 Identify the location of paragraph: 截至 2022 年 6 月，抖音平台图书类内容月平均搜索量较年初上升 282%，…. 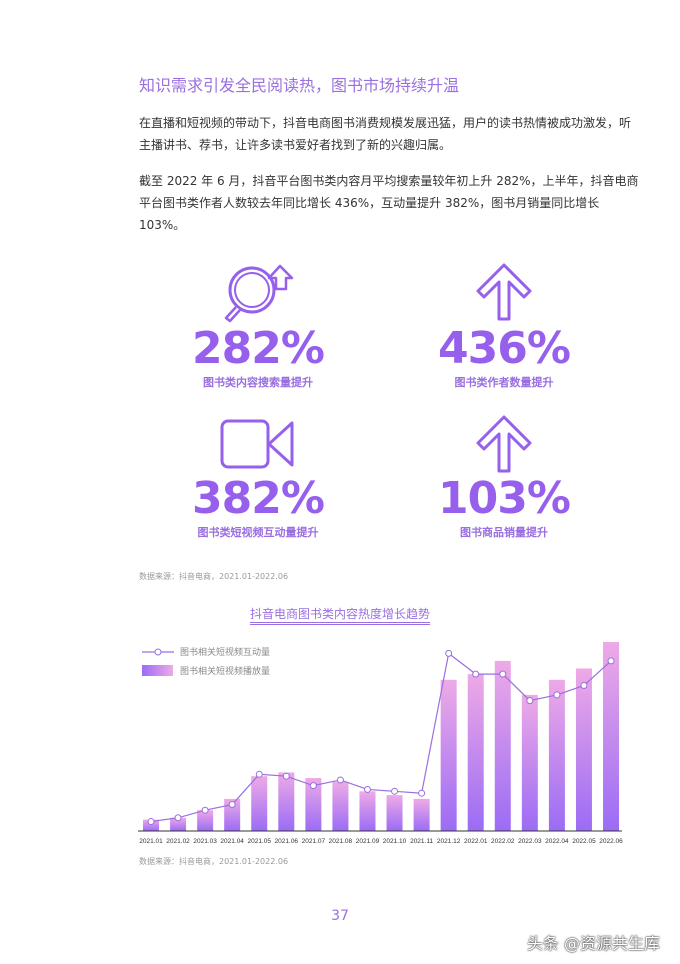
(389, 203).